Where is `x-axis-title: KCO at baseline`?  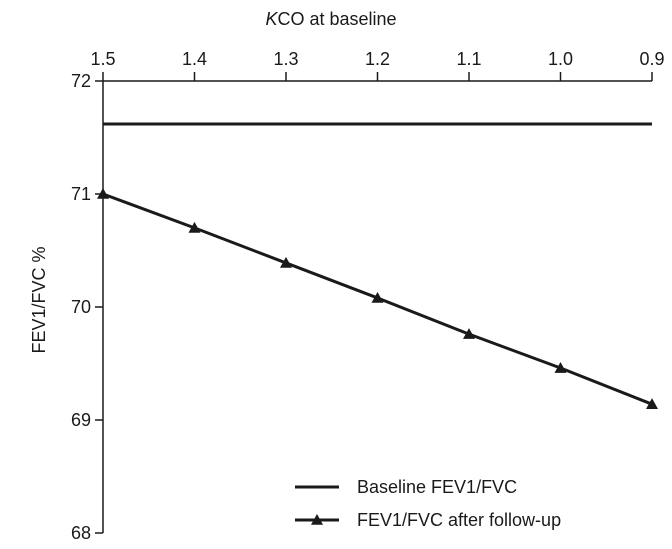
x-axis-title: KCO at baseline is located at coordinates (330, 19).